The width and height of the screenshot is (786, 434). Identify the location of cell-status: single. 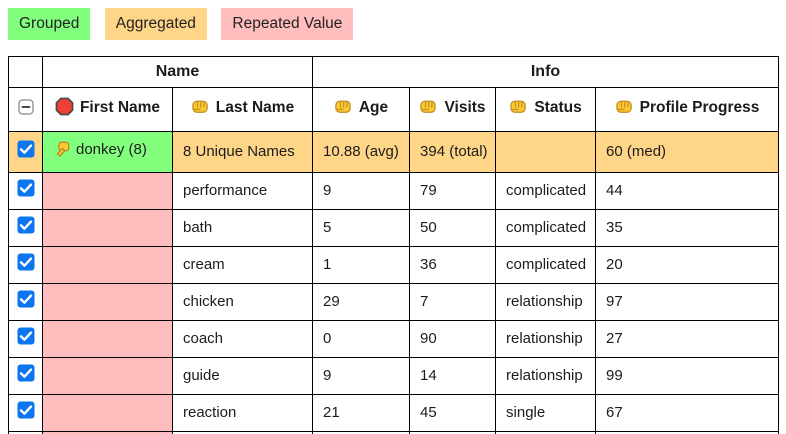
(546, 413).